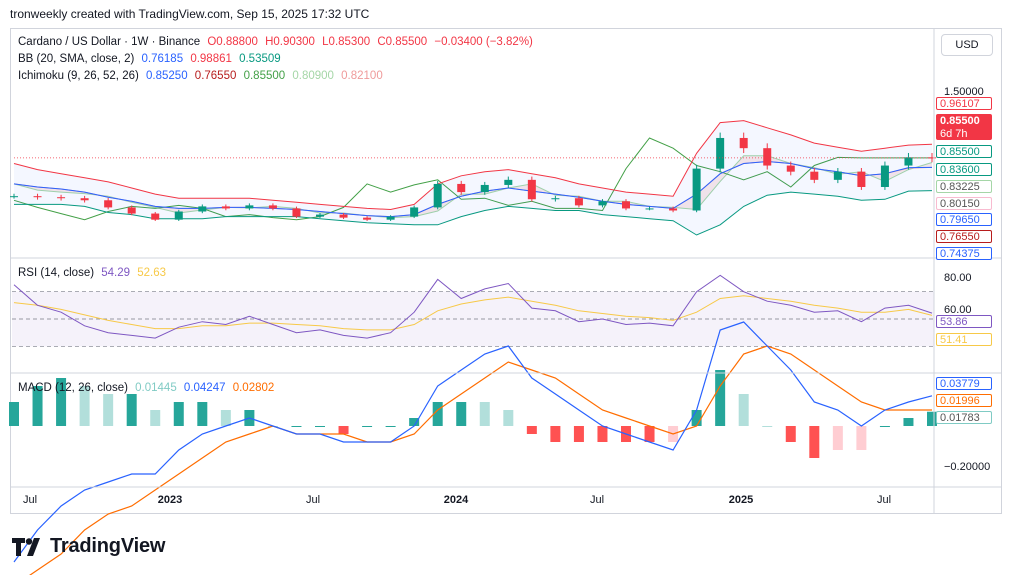 This screenshot has height=575, width=1013. What do you see at coordinates (73, 388) in the screenshot?
I see `macd-label: MACD (12, 26, close)` at bounding box center [73, 388].